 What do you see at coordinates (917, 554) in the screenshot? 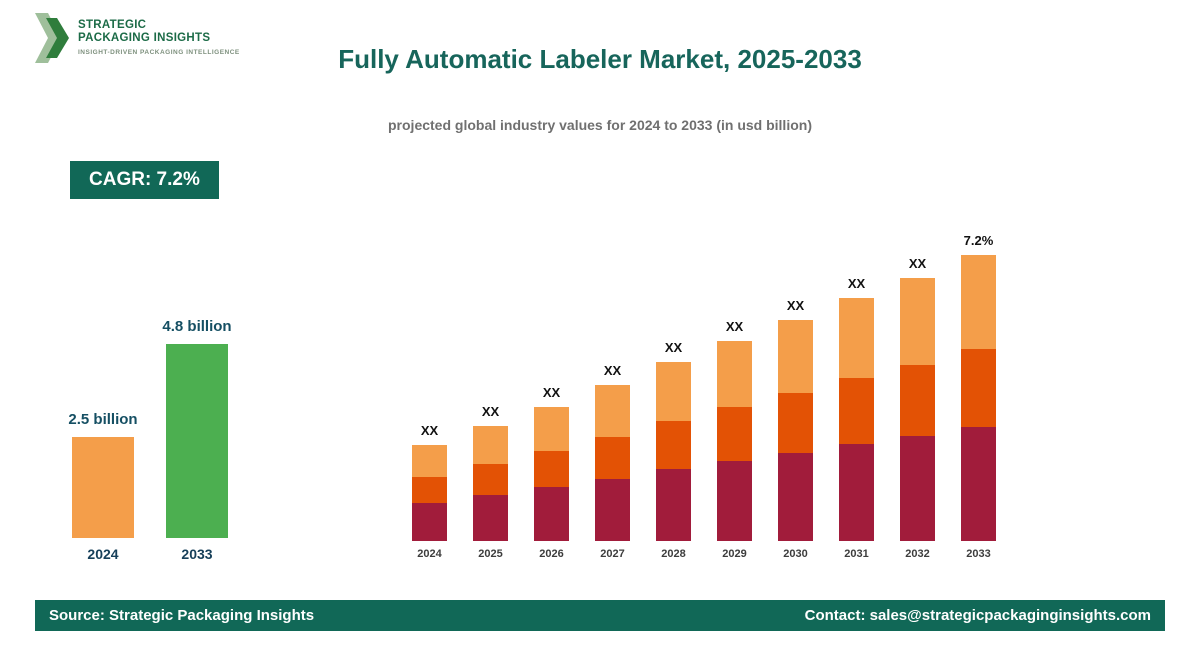
I see `axis-year-label: 2032` at bounding box center [917, 554].